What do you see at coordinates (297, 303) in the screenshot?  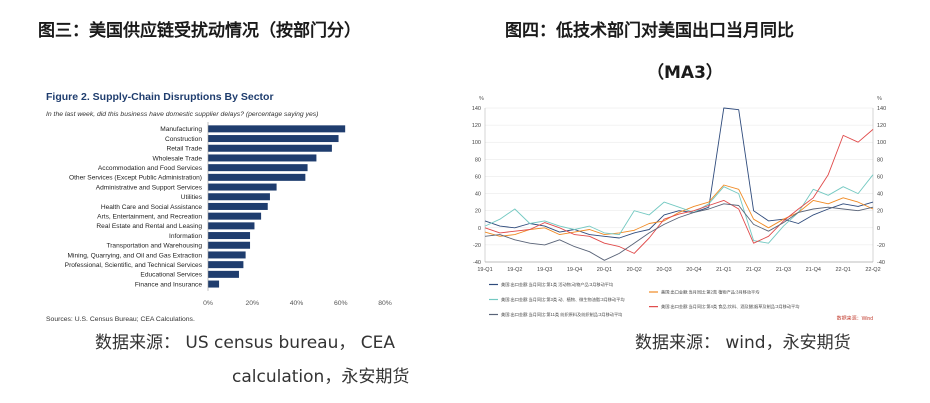 I see `bar-x-tick: 40%` at bounding box center [297, 303].